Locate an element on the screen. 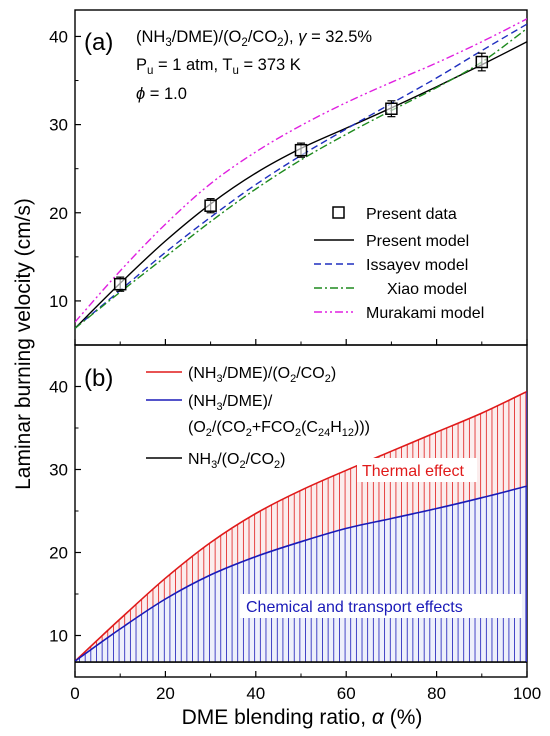 Image resolution: width=550 pixels, height=736 pixels. x-tick-label: 60 is located at coordinates (346, 693).